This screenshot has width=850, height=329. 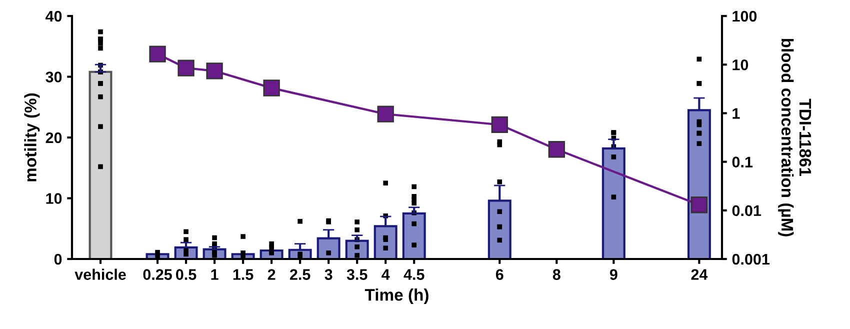 What do you see at coordinates (272, 274) in the screenshot?
I see `x-tick-label: 2` at bounding box center [272, 274].